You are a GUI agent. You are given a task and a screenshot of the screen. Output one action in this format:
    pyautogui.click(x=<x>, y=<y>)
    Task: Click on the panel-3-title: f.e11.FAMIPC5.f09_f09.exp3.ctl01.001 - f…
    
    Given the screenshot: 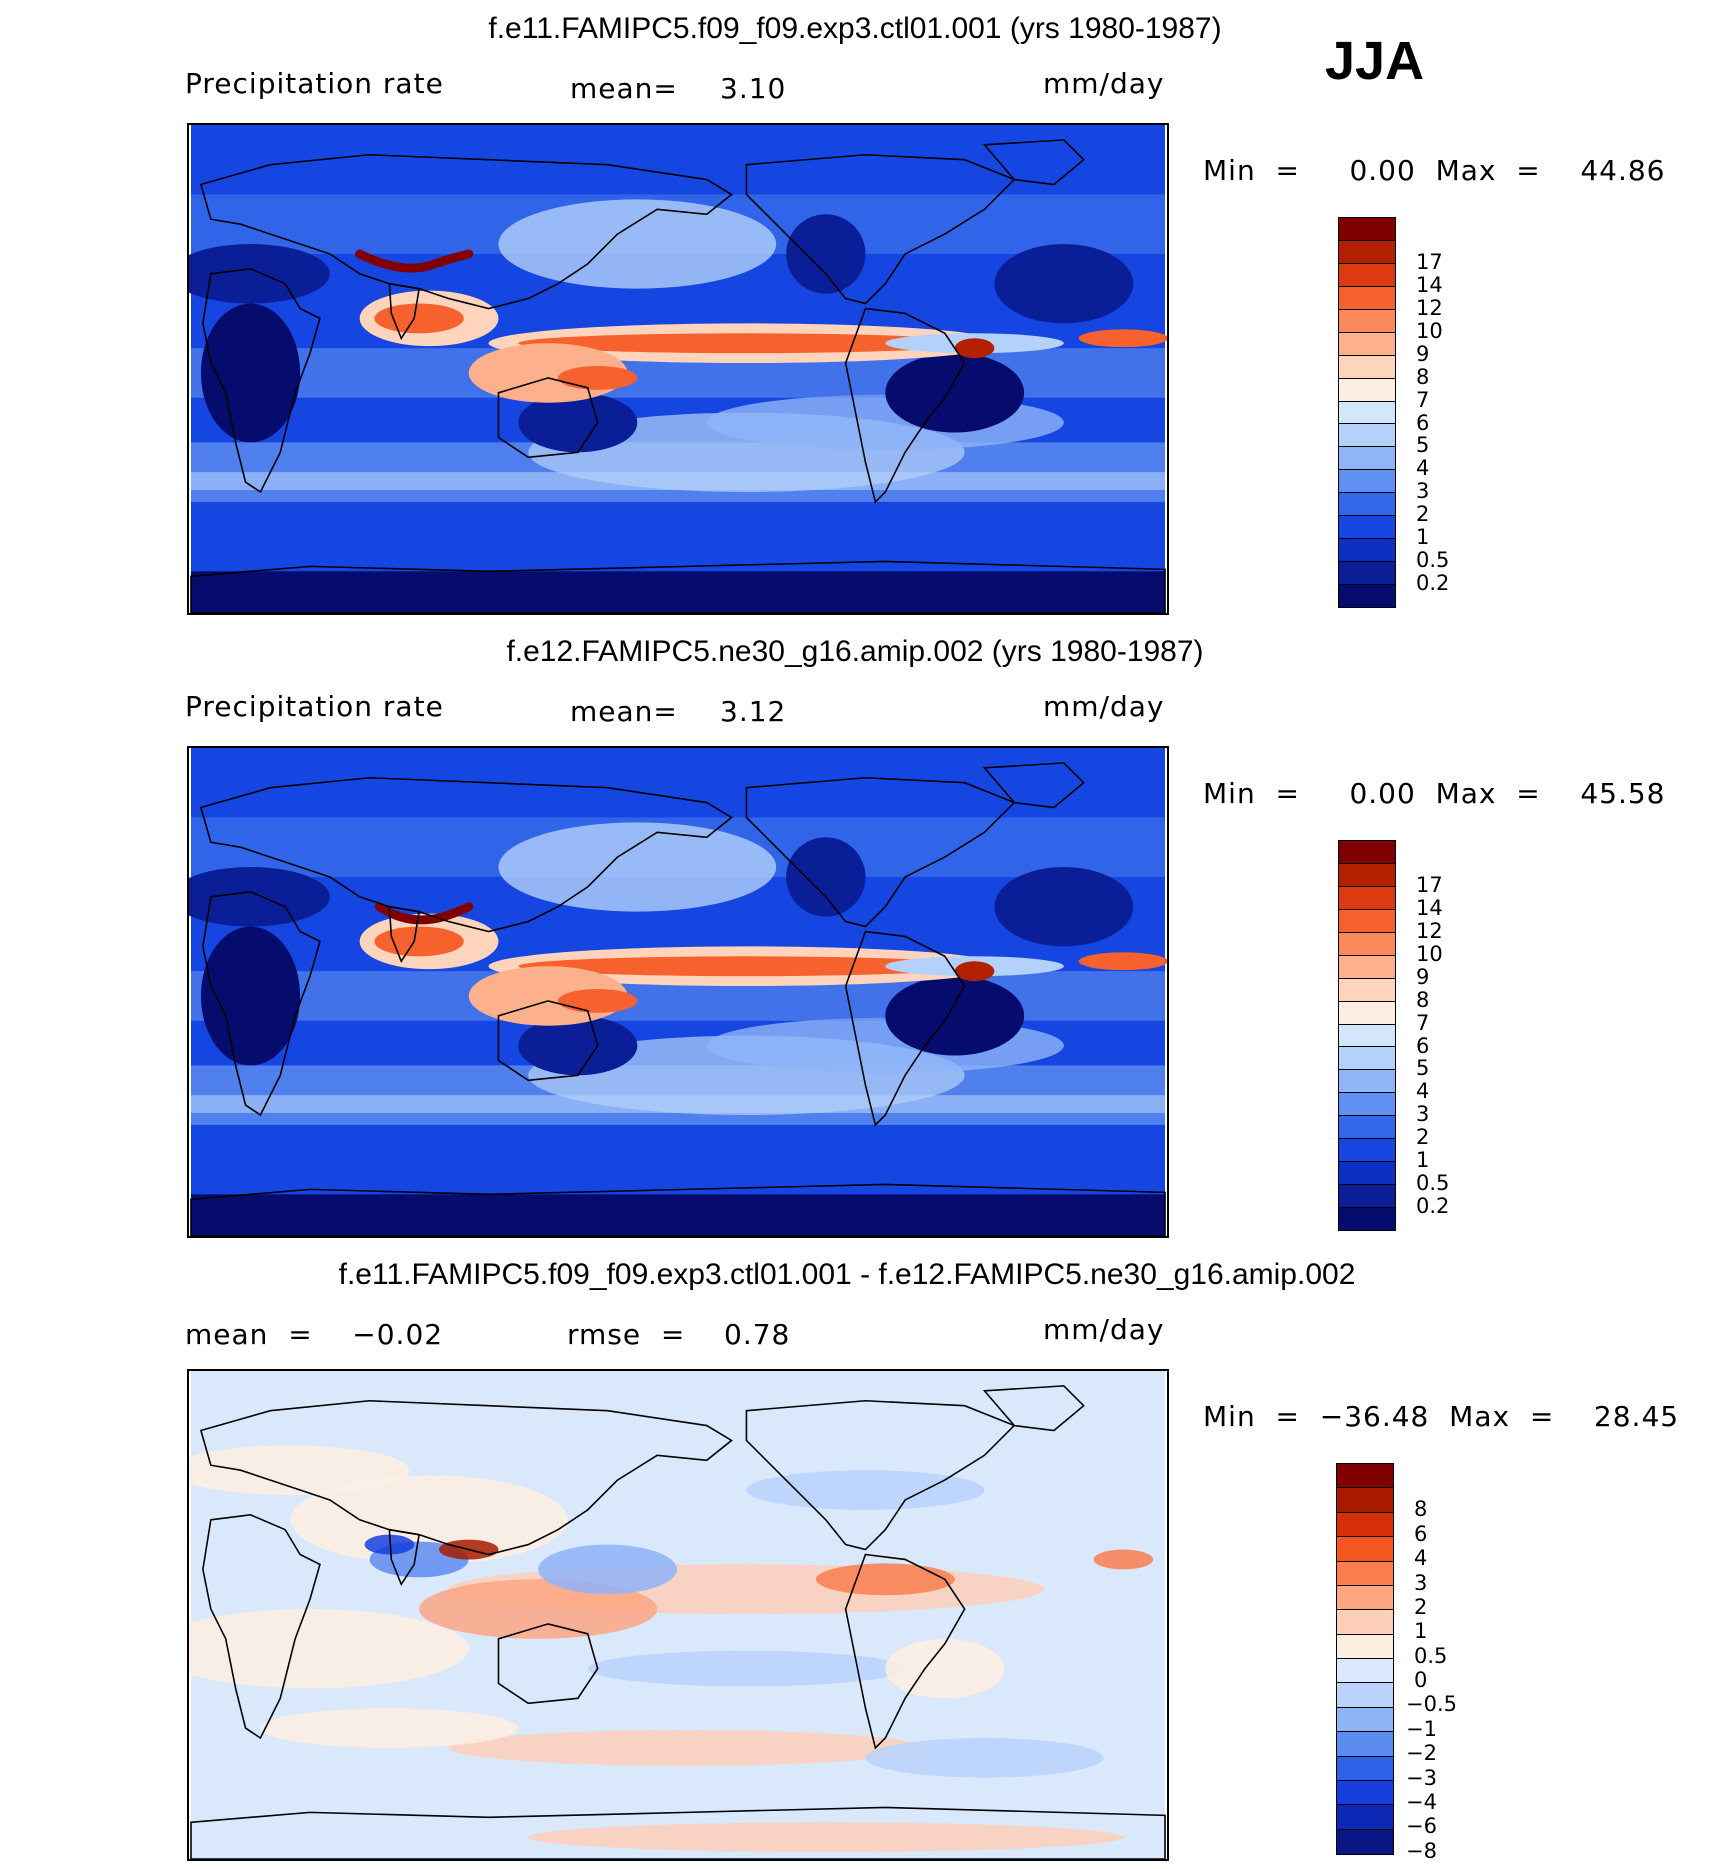 What is the action you would take?
    pyautogui.click(x=847, y=1274)
    